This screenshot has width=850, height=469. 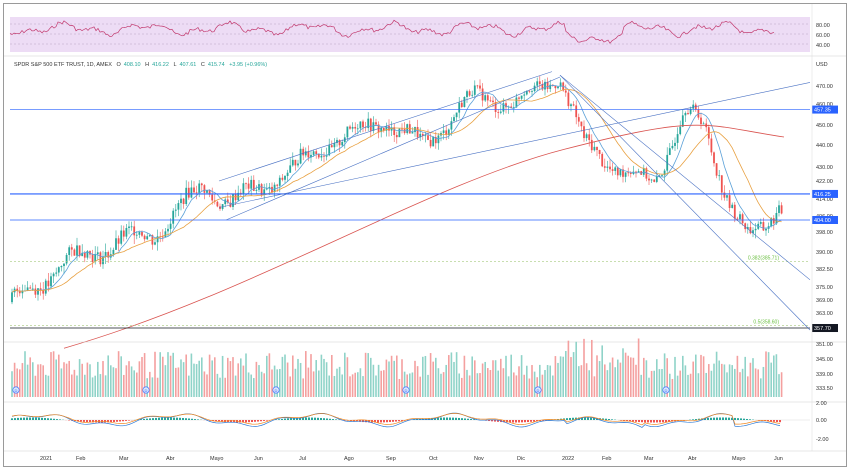 What do you see at coordinates (433, 459) in the screenshot?
I see `x-tick-label: Oct` at bounding box center [433, 459].